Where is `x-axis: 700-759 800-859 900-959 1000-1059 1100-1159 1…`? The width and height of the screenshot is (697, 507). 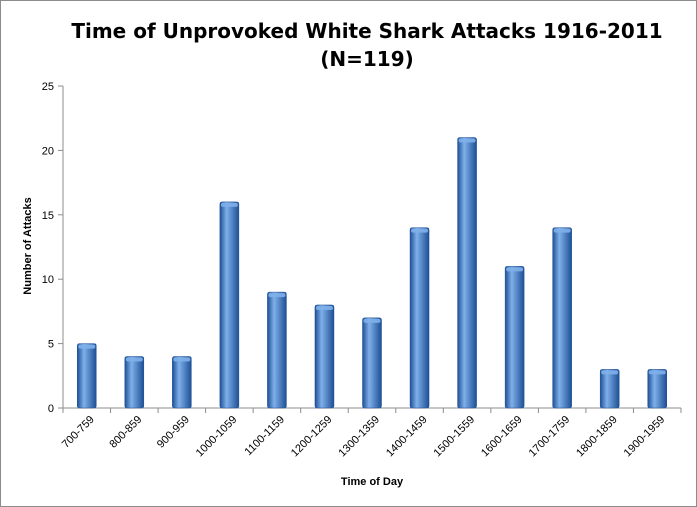 x-axis: 700-759 800-859 900-959 1000-1059 1100-1159 1… is located at coordinates (371, 433).